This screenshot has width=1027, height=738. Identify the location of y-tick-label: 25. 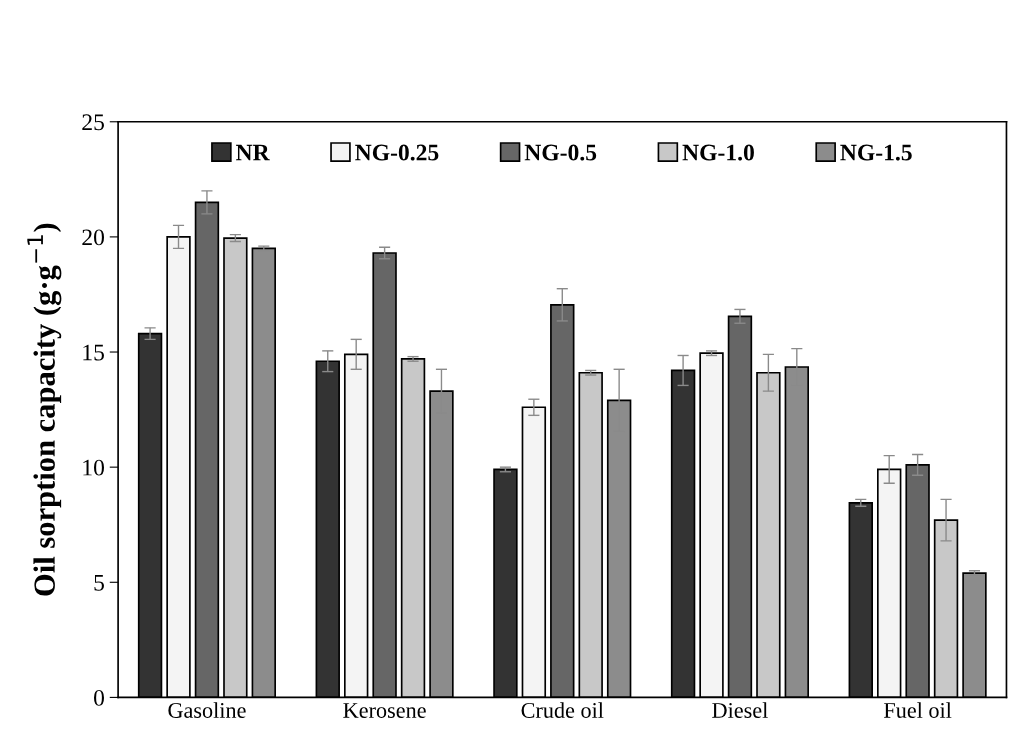
(93, 122).